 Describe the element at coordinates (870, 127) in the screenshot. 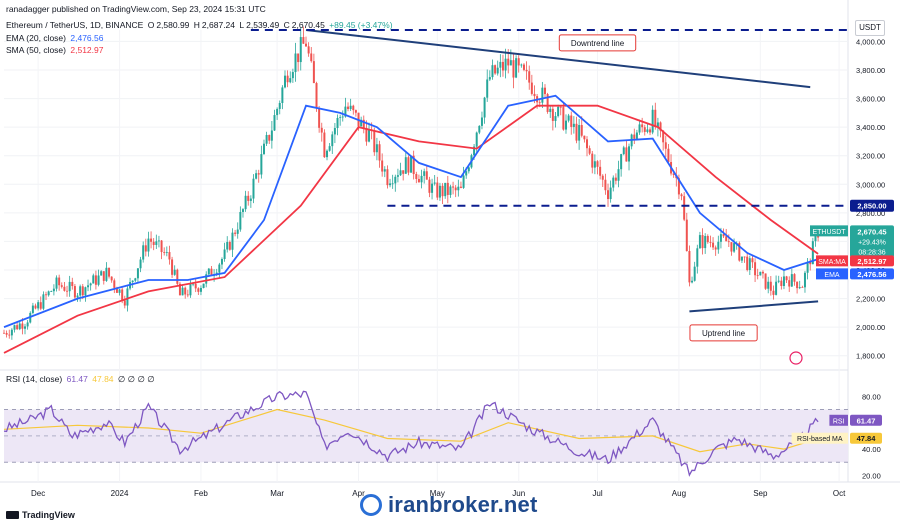

I see `price-tick-label: 3,400.00` at that location.